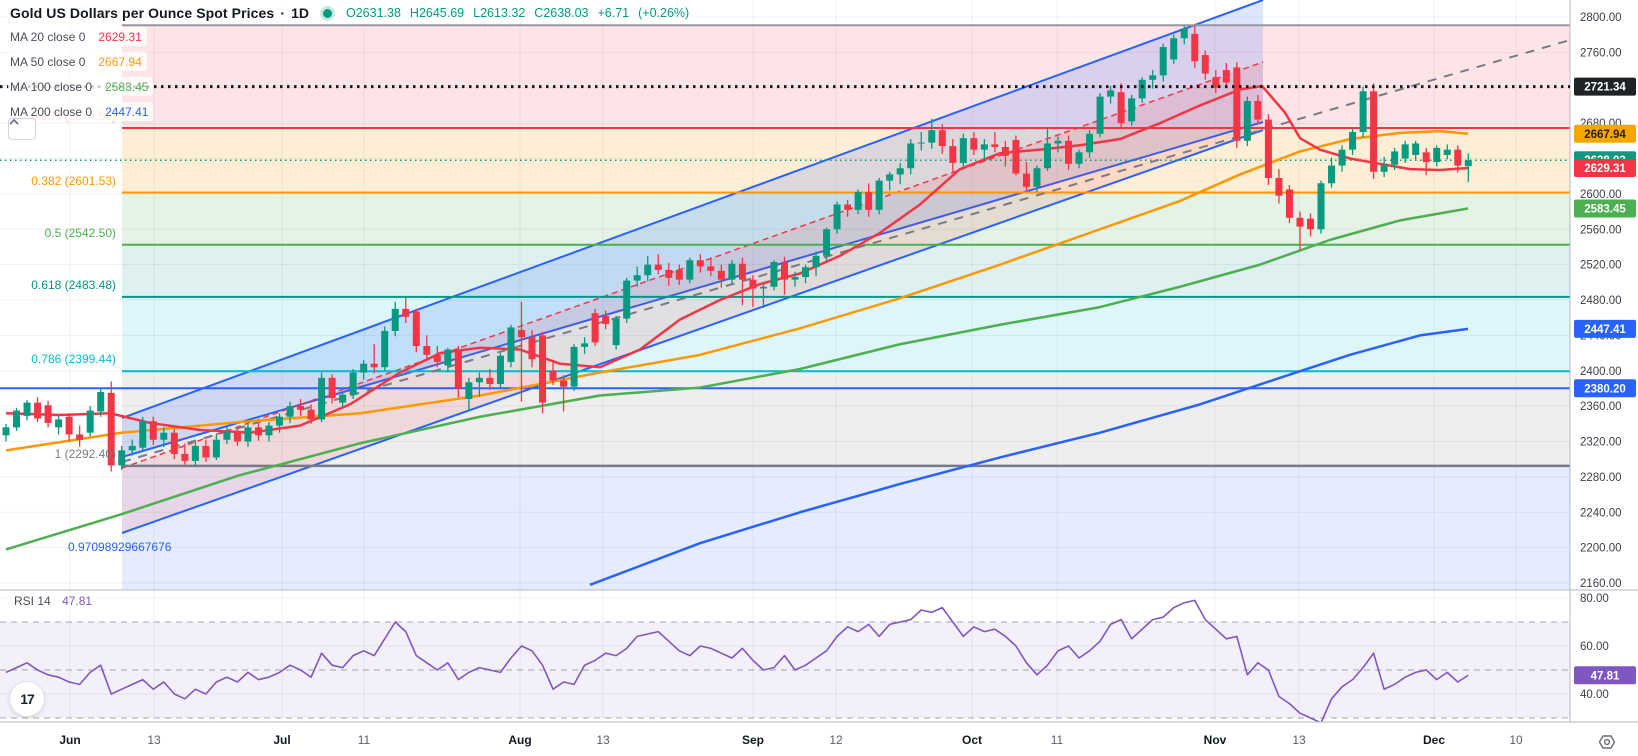  I want to click on ma200-value: 2447.41, so click(127, 111).